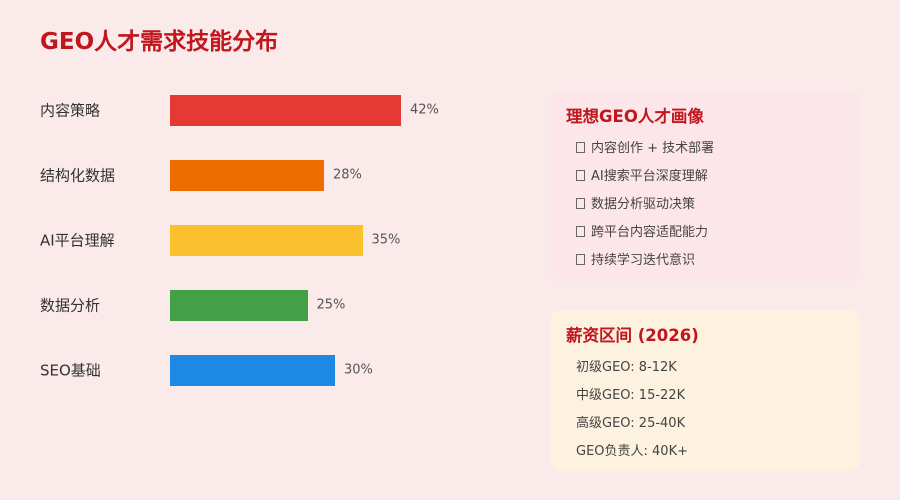 The width and height of the screenshot is (900, 500). I want to click on salary-item: 中级GEO: 15-22K, so click(631, 395).